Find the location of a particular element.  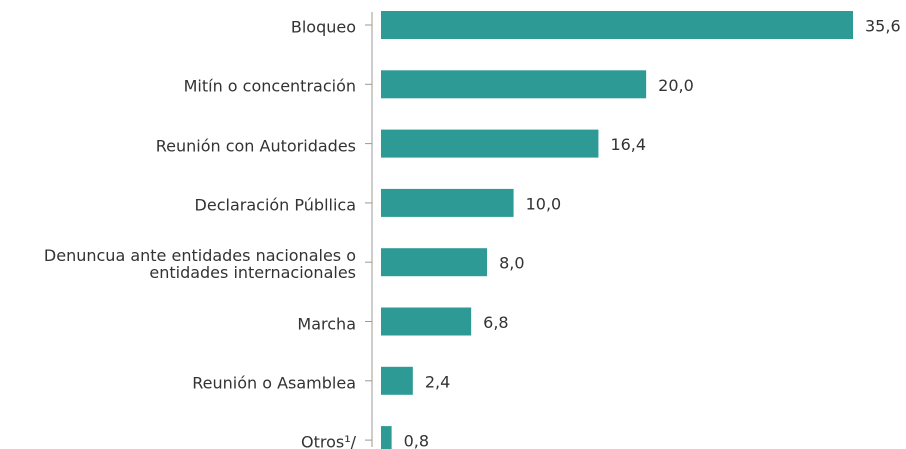

category-label: Reunión o Asamblea is located at coordinates (274, 383).